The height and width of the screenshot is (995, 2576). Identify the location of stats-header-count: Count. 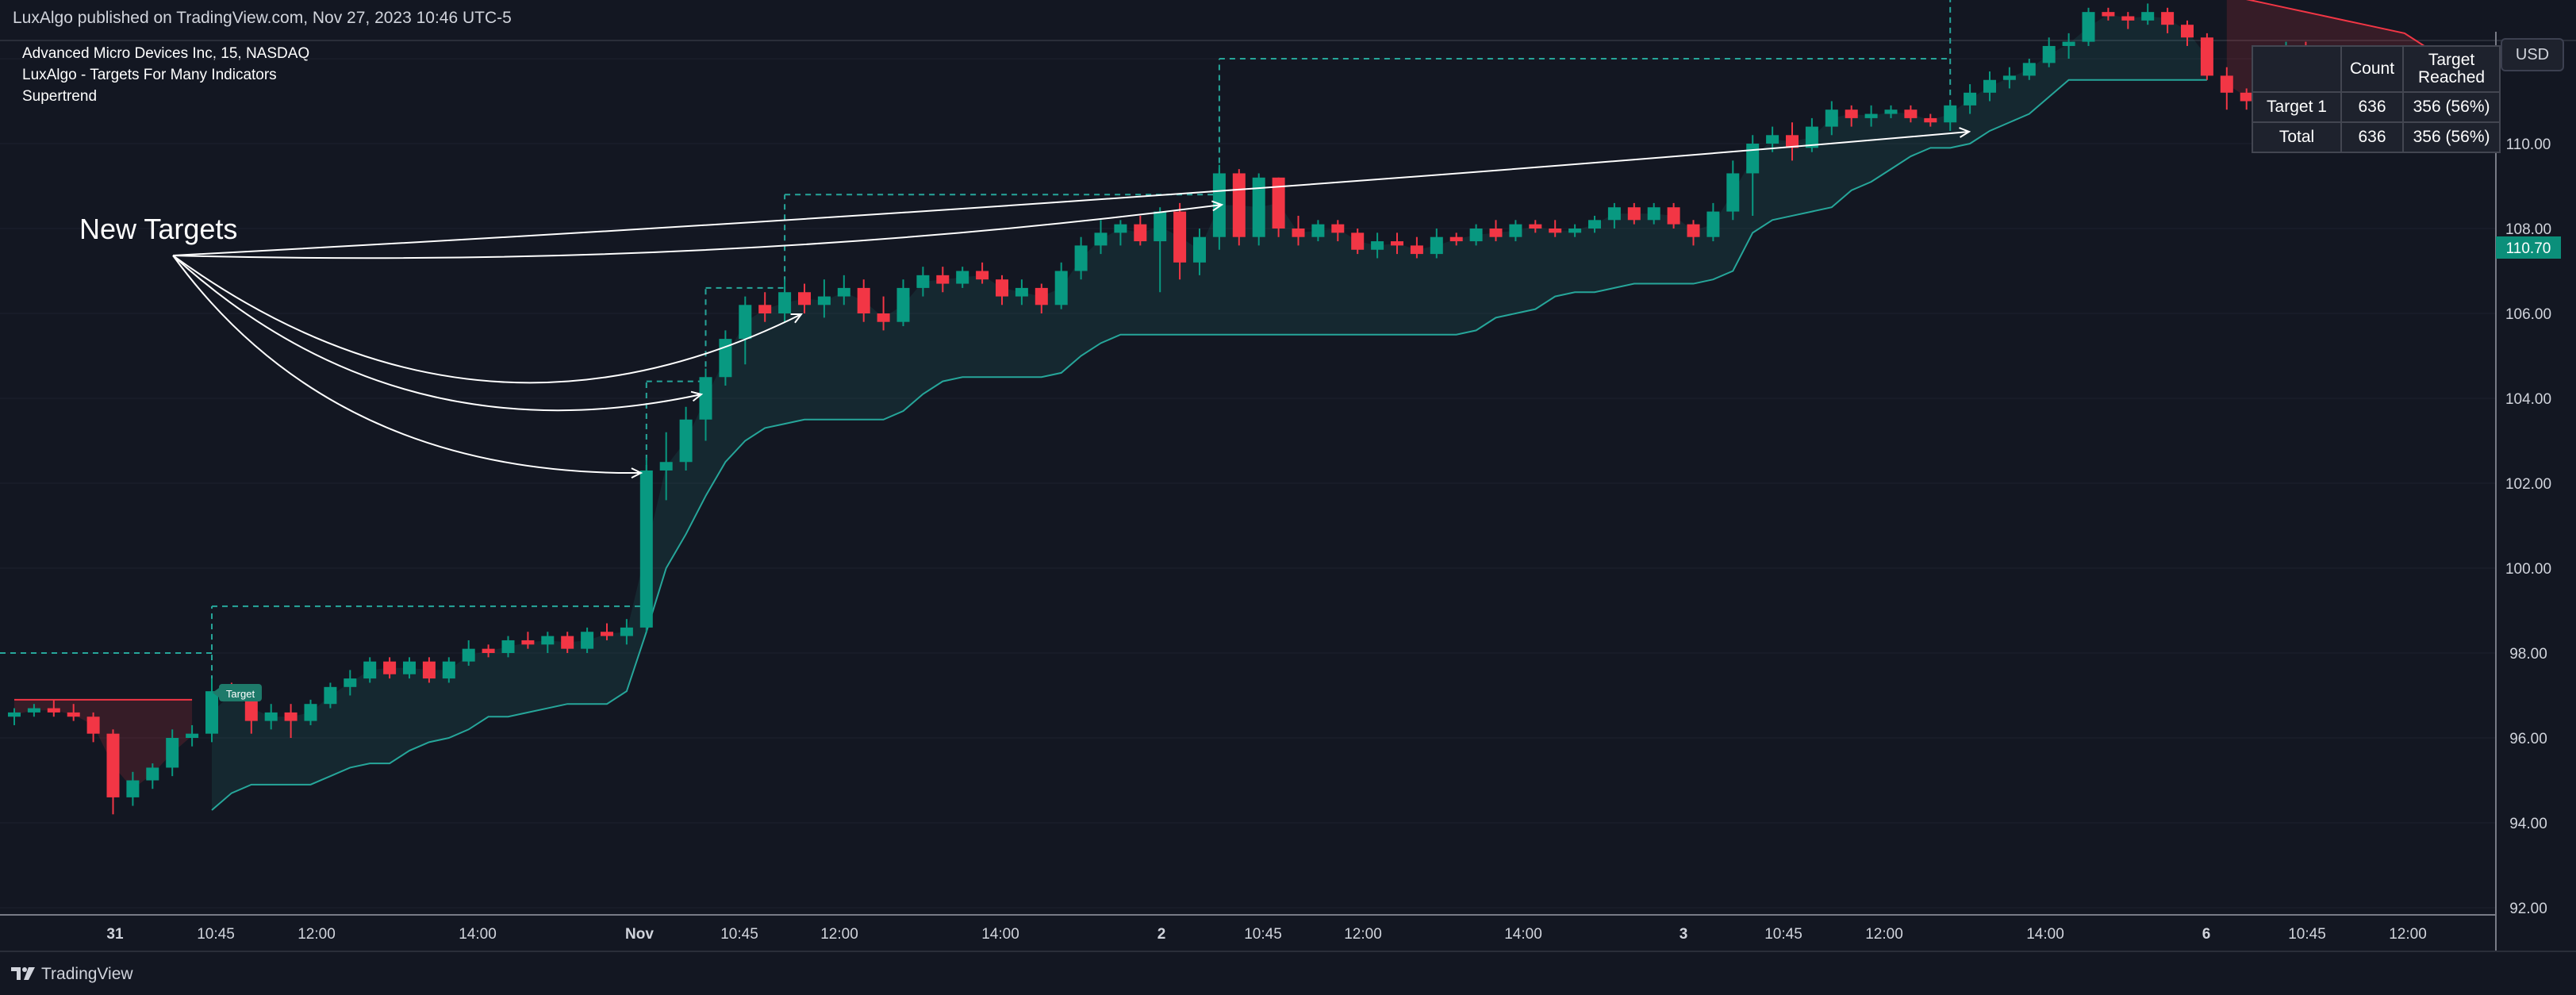
(2372, 69).